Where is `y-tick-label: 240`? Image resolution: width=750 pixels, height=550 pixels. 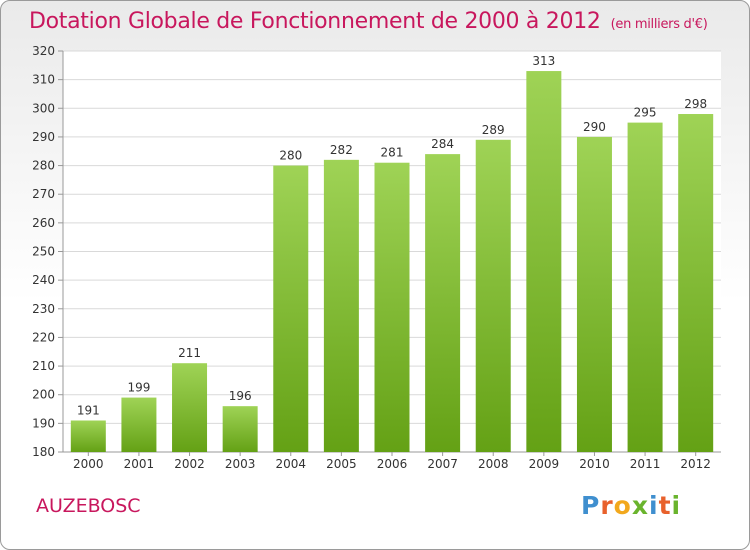
y-tick-label: 240 is located at coordinates (43, 280).